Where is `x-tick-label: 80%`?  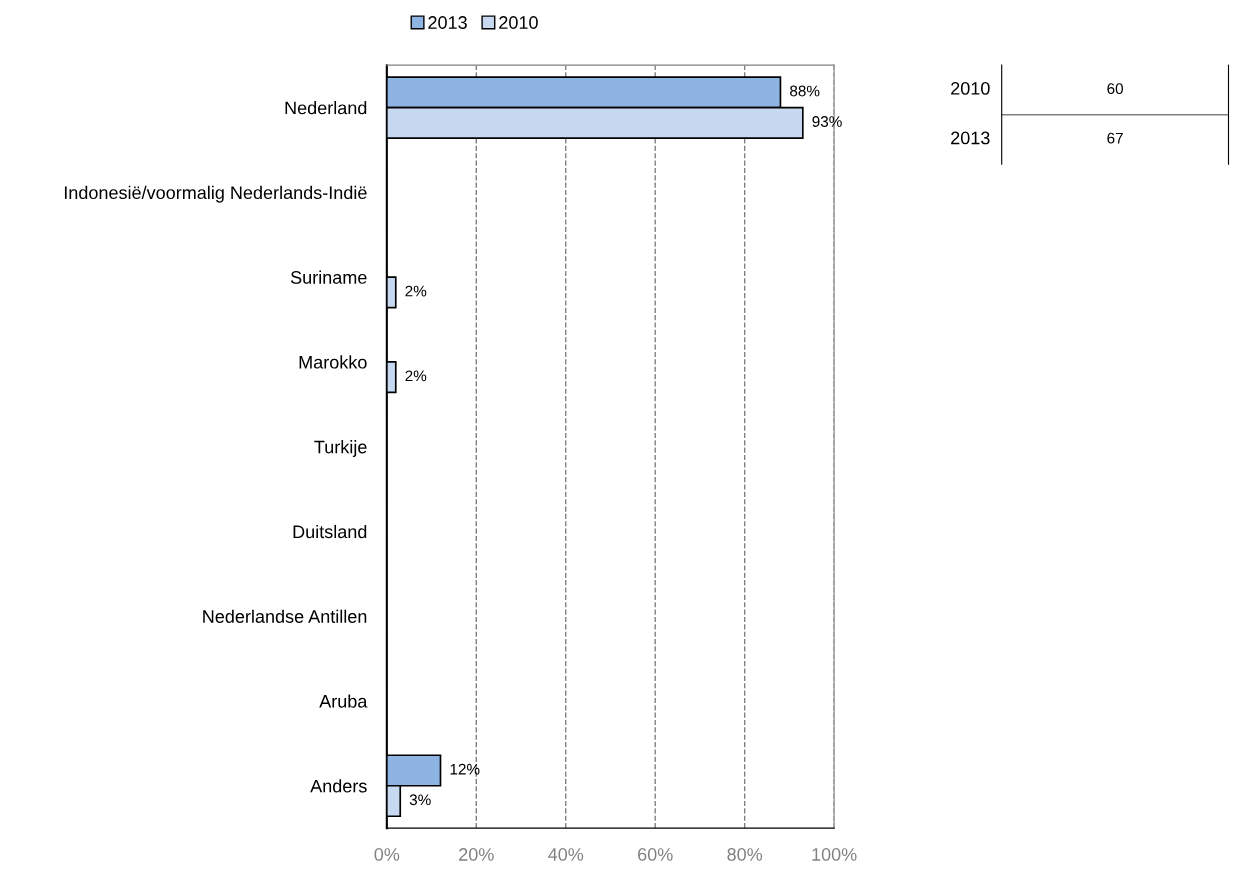 x-tick-label: 80% is located at coordinates (745, 854).